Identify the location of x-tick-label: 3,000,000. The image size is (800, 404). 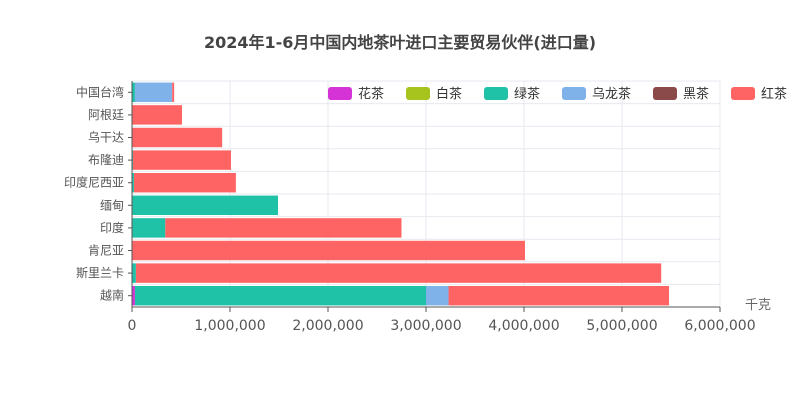
(425, 326).